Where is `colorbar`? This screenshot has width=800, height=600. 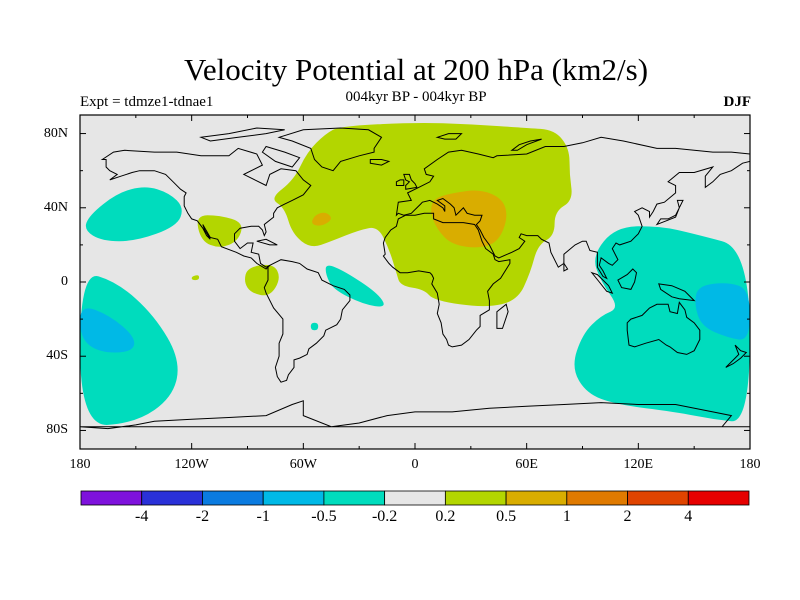
colorbar is located at coordinates (415, 498).